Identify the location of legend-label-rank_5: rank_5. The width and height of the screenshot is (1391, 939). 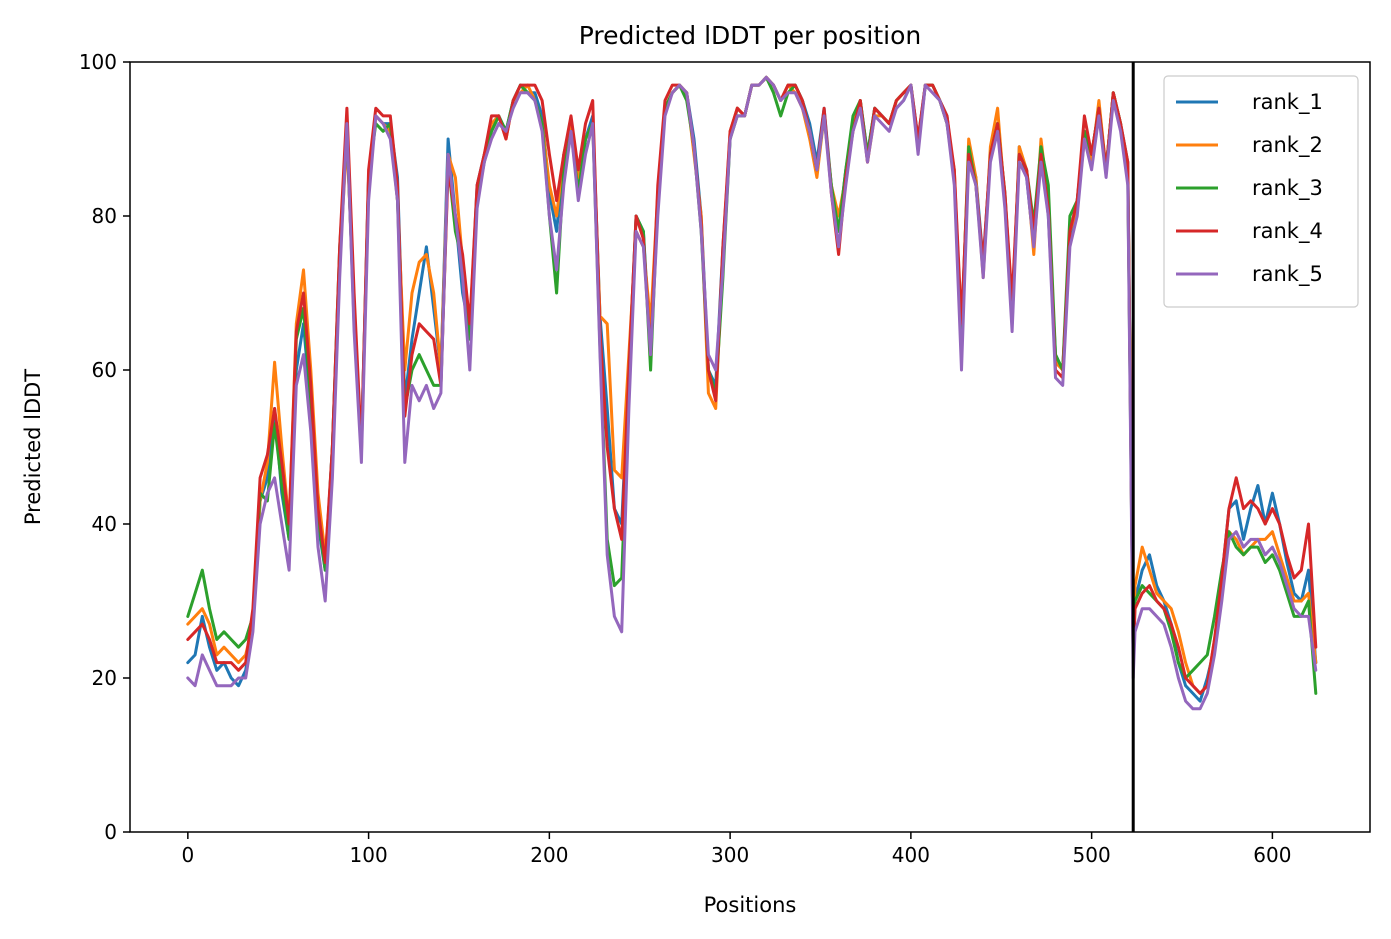
(1287, 274).